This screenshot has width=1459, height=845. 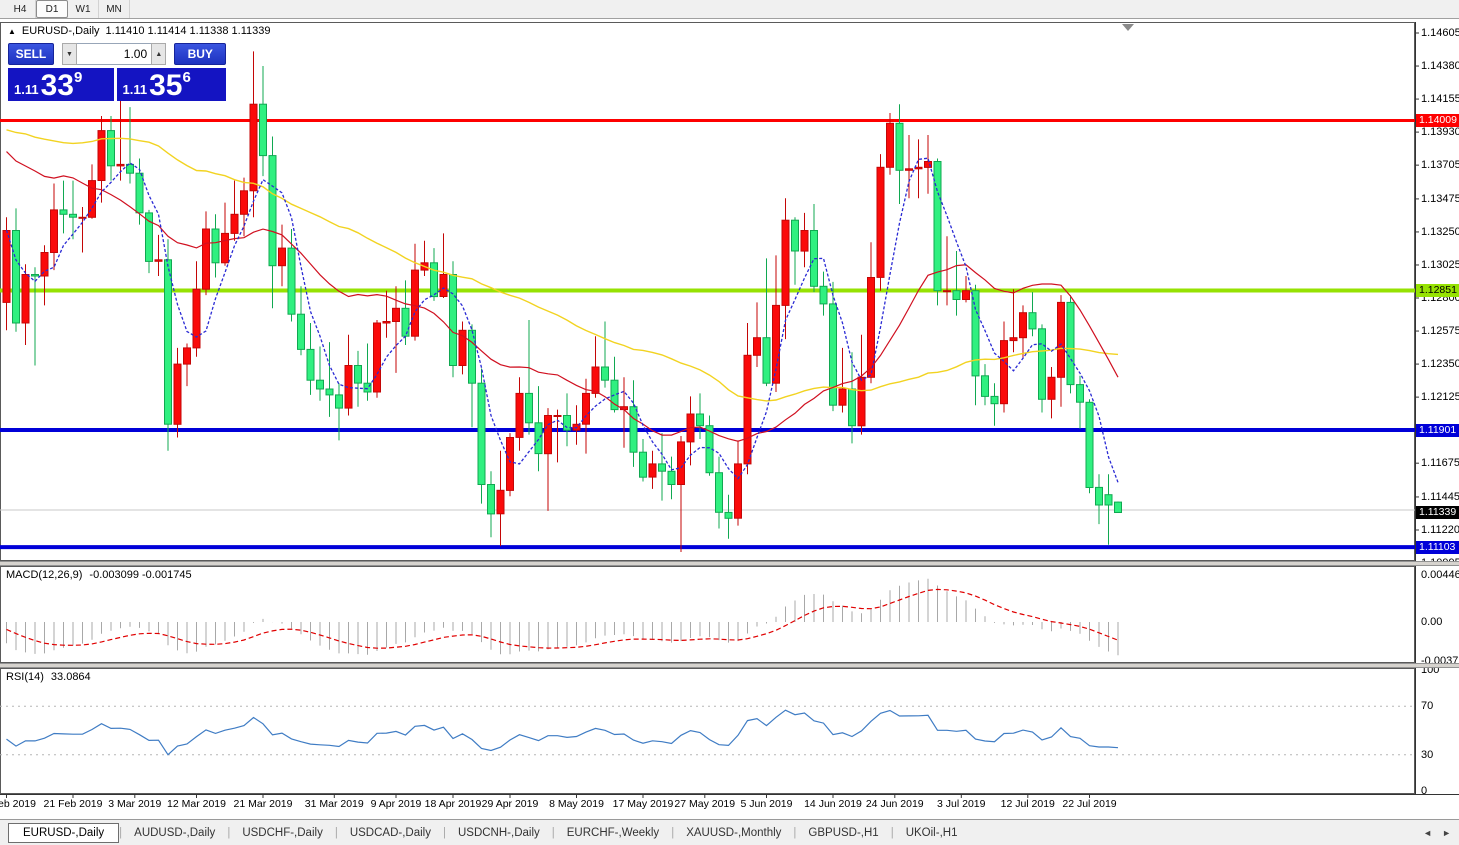 What do you see at coordinates (140, 575) in the screenshot?
I see `macd-current-values: -0.003099 -0.001745` at bounding box center [140, 575].